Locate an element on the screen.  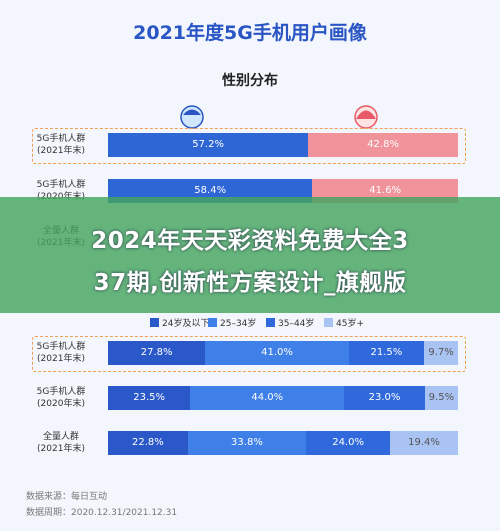
category-label: 全量人群 (2021年末) is located at coordinates (61, 443).